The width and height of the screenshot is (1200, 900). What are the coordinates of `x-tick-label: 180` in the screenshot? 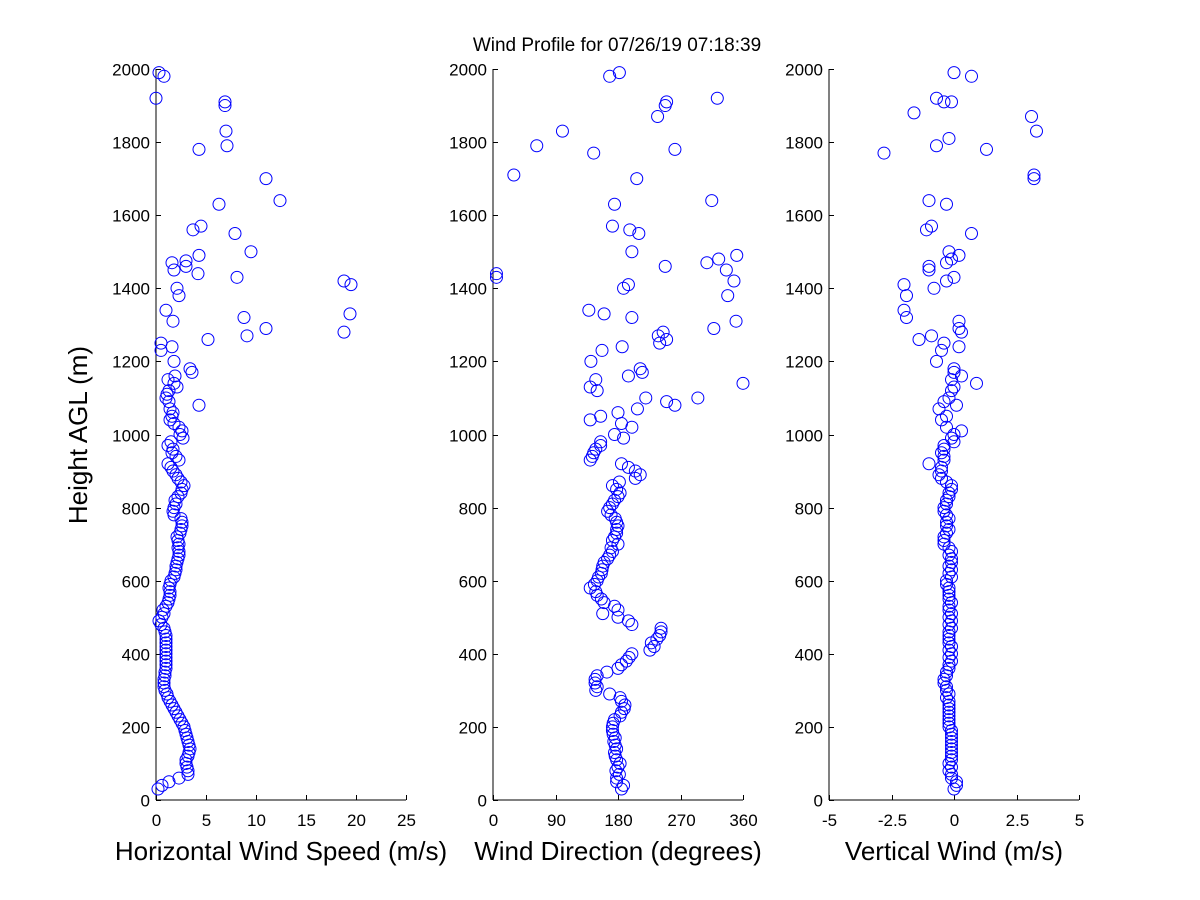 It's located at (618, 820).